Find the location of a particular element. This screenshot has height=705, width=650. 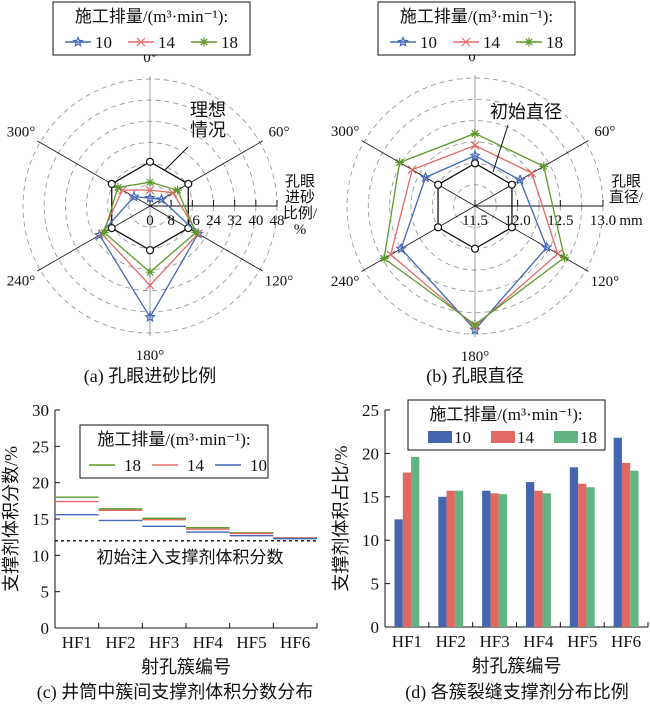

radial-tick-label: 12.5 is located at coordinates (560, 221).